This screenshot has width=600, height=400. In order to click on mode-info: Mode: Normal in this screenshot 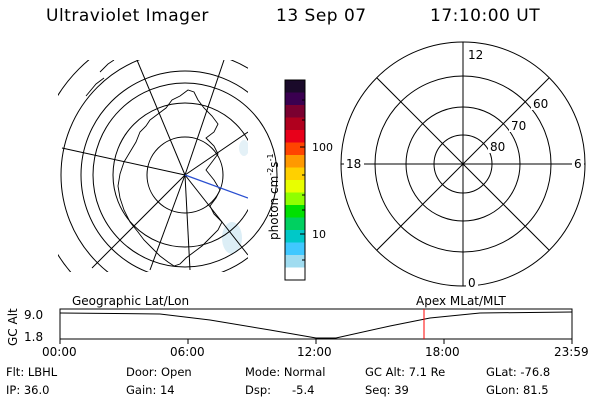, I will do `click(285, 372)`.